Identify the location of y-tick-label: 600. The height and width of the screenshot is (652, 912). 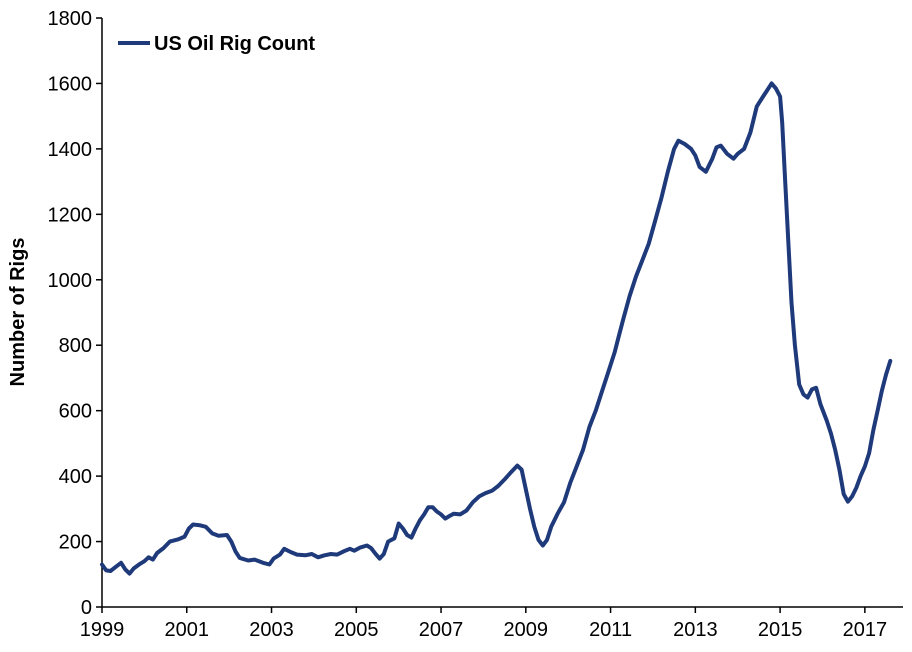
(75, 412).